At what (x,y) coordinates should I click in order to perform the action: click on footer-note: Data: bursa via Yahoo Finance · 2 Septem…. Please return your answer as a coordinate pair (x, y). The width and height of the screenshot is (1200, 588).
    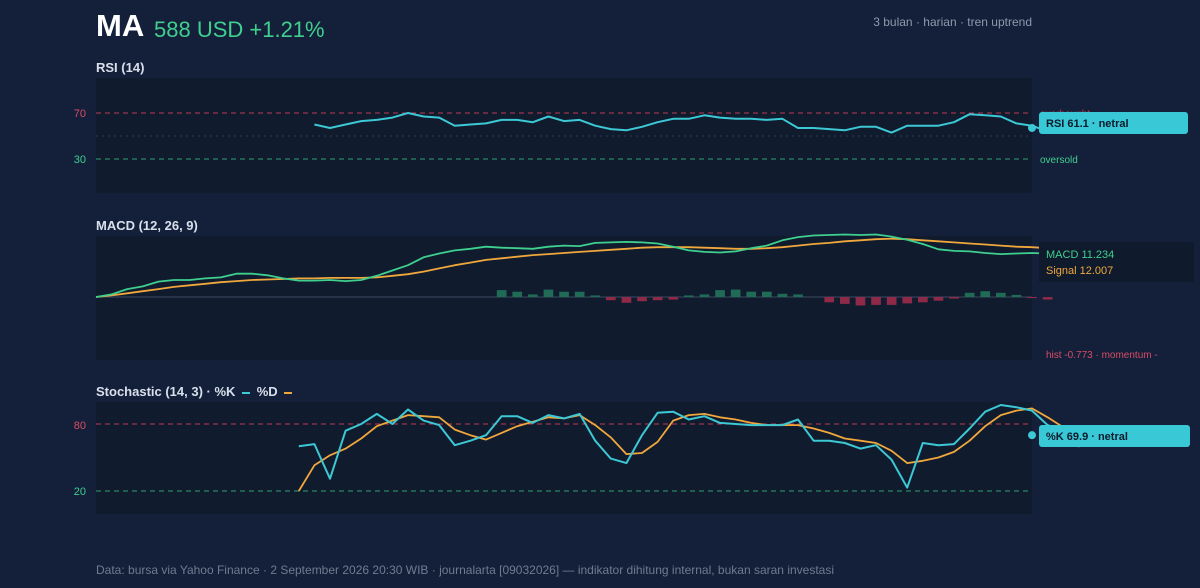
    Looking at the image, I should click on (465, 570).